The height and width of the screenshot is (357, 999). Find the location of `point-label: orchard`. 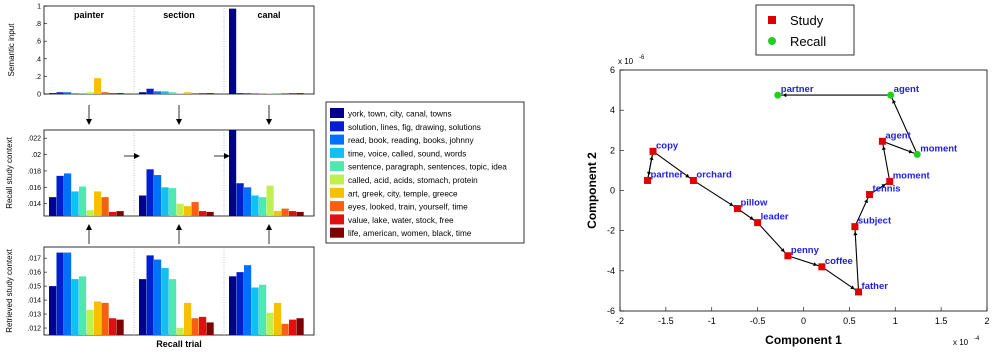

point-label: orchard is located at coordinates (714, 174).